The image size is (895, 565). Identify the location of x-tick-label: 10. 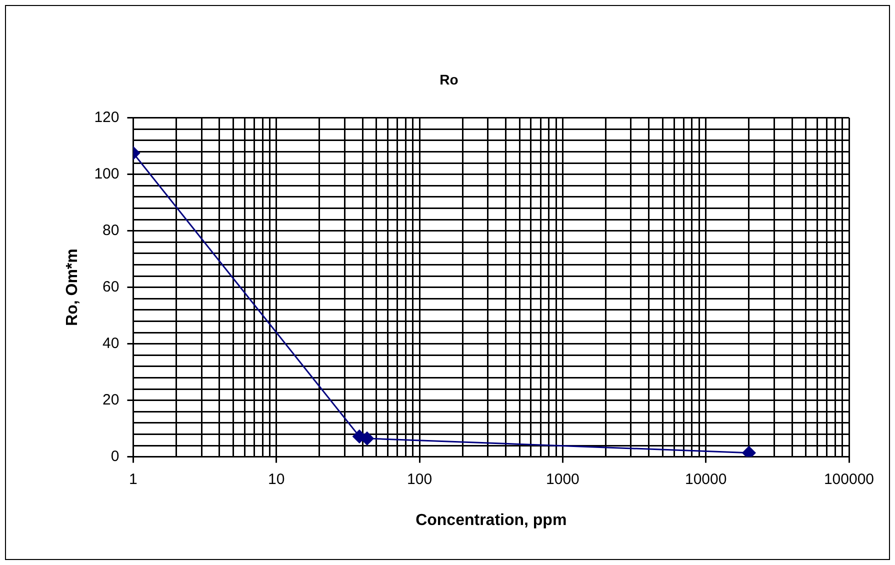
(276, 479).